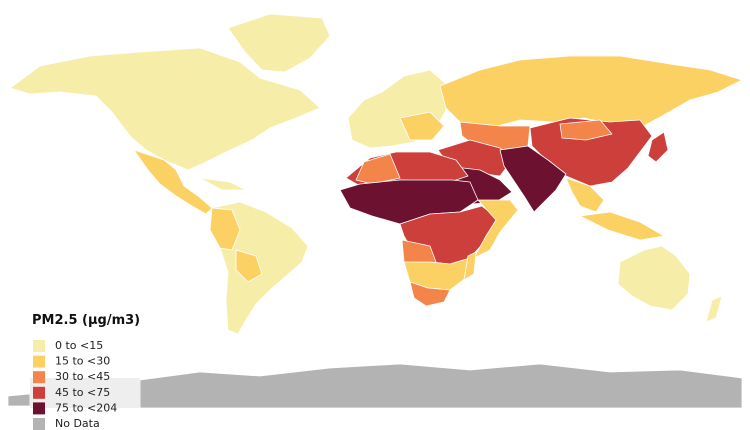 This screenshot has height=430, width=750. I want to click on legend-label: 30 to <45, so click(82, 376).